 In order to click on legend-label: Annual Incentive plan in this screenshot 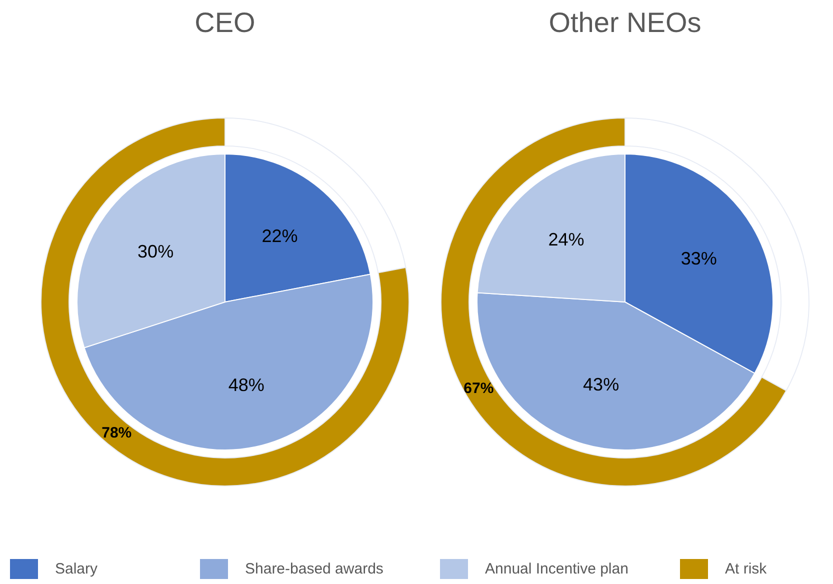, I will do `click(556, 569)`.